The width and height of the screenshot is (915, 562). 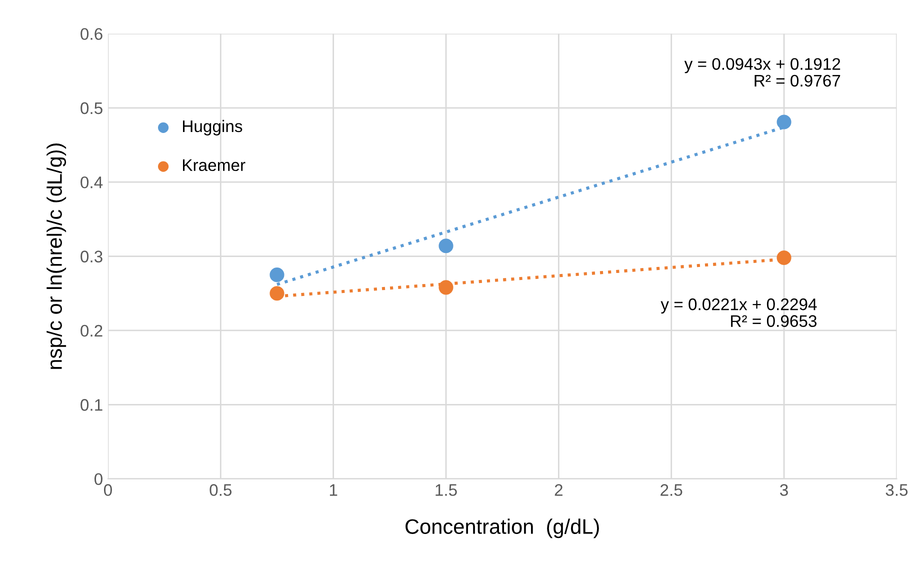 I want to click on x-tick-label: 2.5, so click(x=671, y=490).